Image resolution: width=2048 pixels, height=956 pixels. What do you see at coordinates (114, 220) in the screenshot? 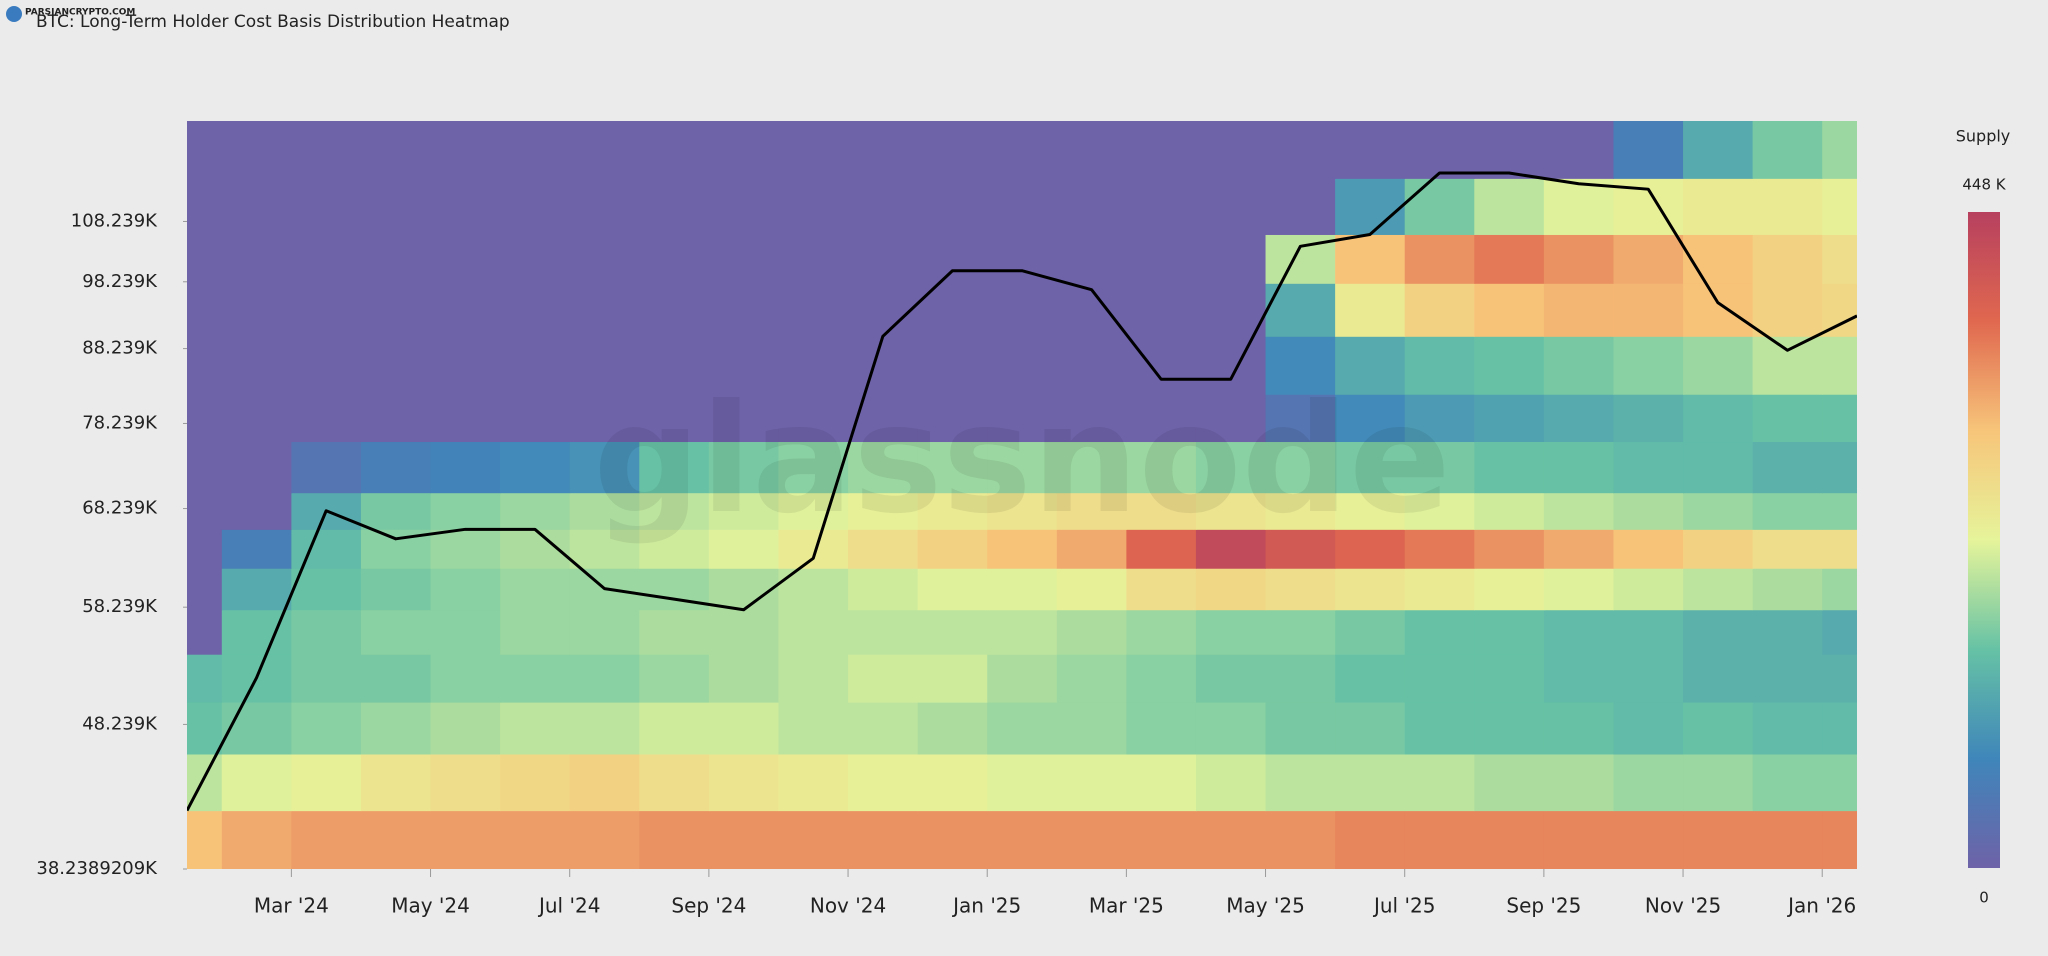
I see `y-tick-label: 108.239K` at bounding box center [114, 220].